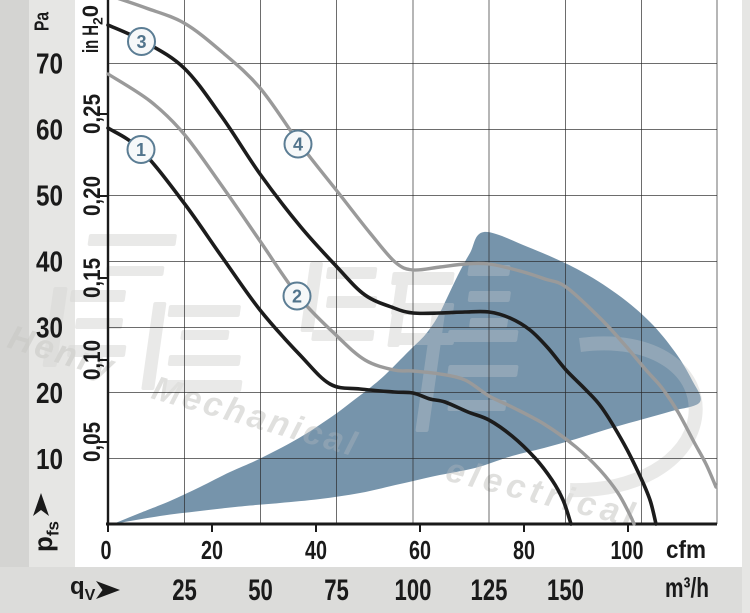  What do you see at coordinates (43, 21) in the screenshot?
I see `svg-text: Pa` at bounding box center [43, 21].